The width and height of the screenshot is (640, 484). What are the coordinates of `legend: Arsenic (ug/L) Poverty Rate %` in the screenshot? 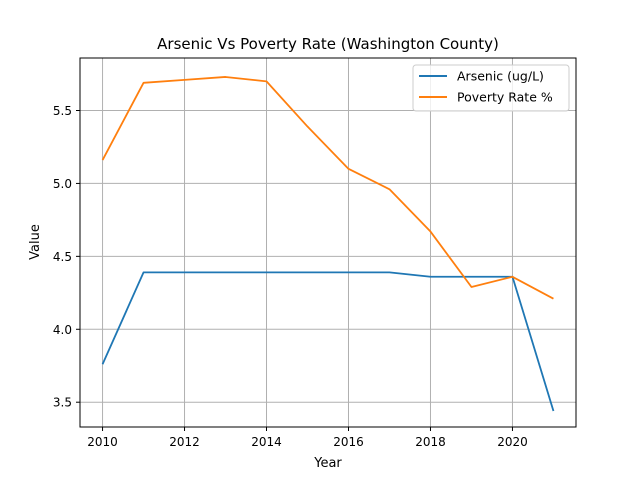 It's located at (491, 88).